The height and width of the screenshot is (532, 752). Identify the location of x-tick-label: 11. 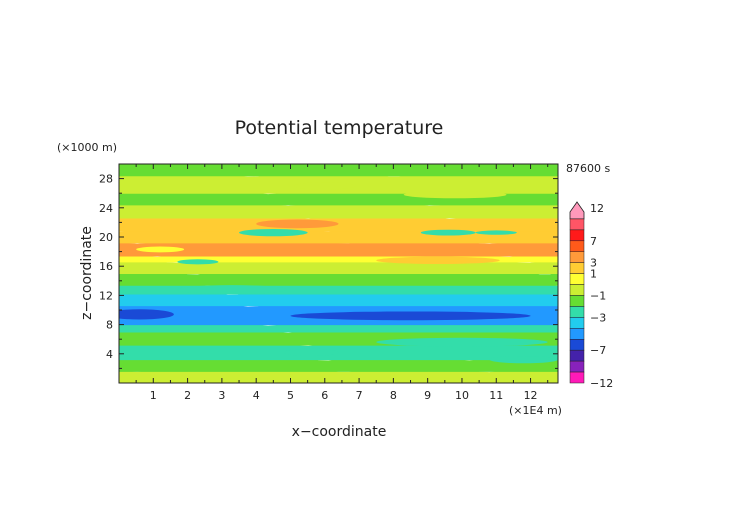
(496, 395).